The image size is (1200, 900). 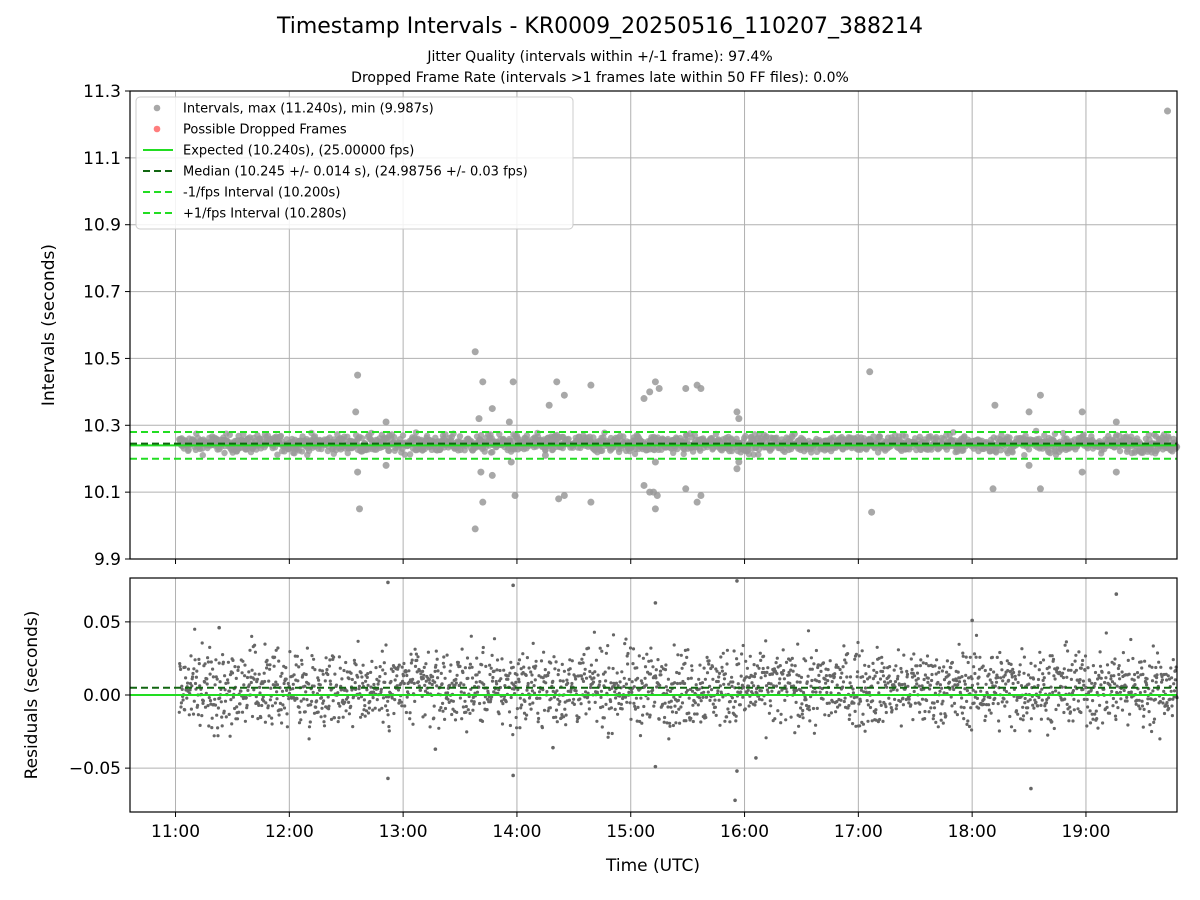 I want to click on y-tick-label: 0.00, so click(x=102, y=696).